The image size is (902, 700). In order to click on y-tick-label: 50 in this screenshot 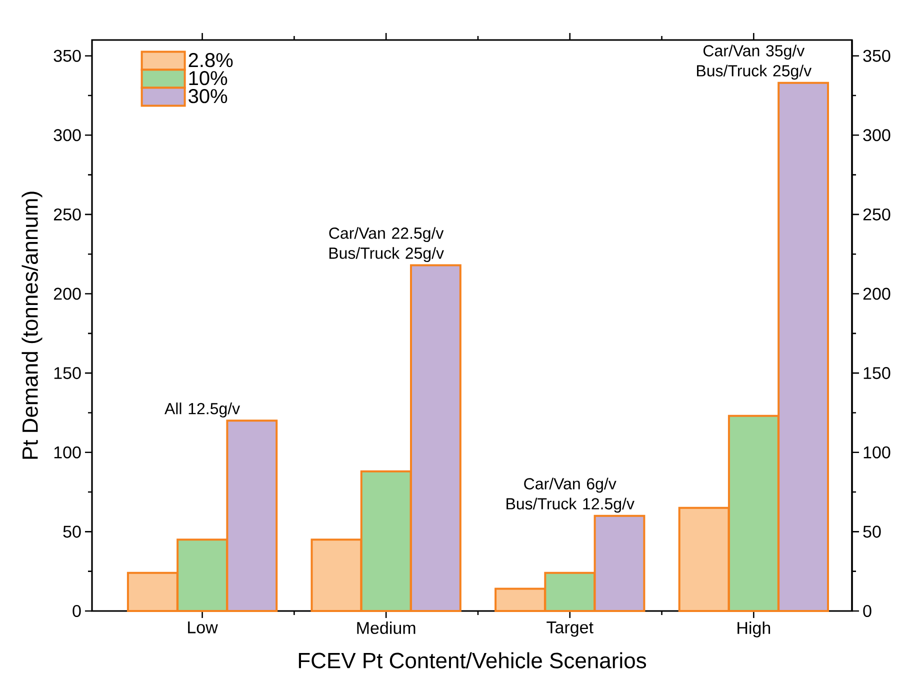, I will do `click(72, 532)`.